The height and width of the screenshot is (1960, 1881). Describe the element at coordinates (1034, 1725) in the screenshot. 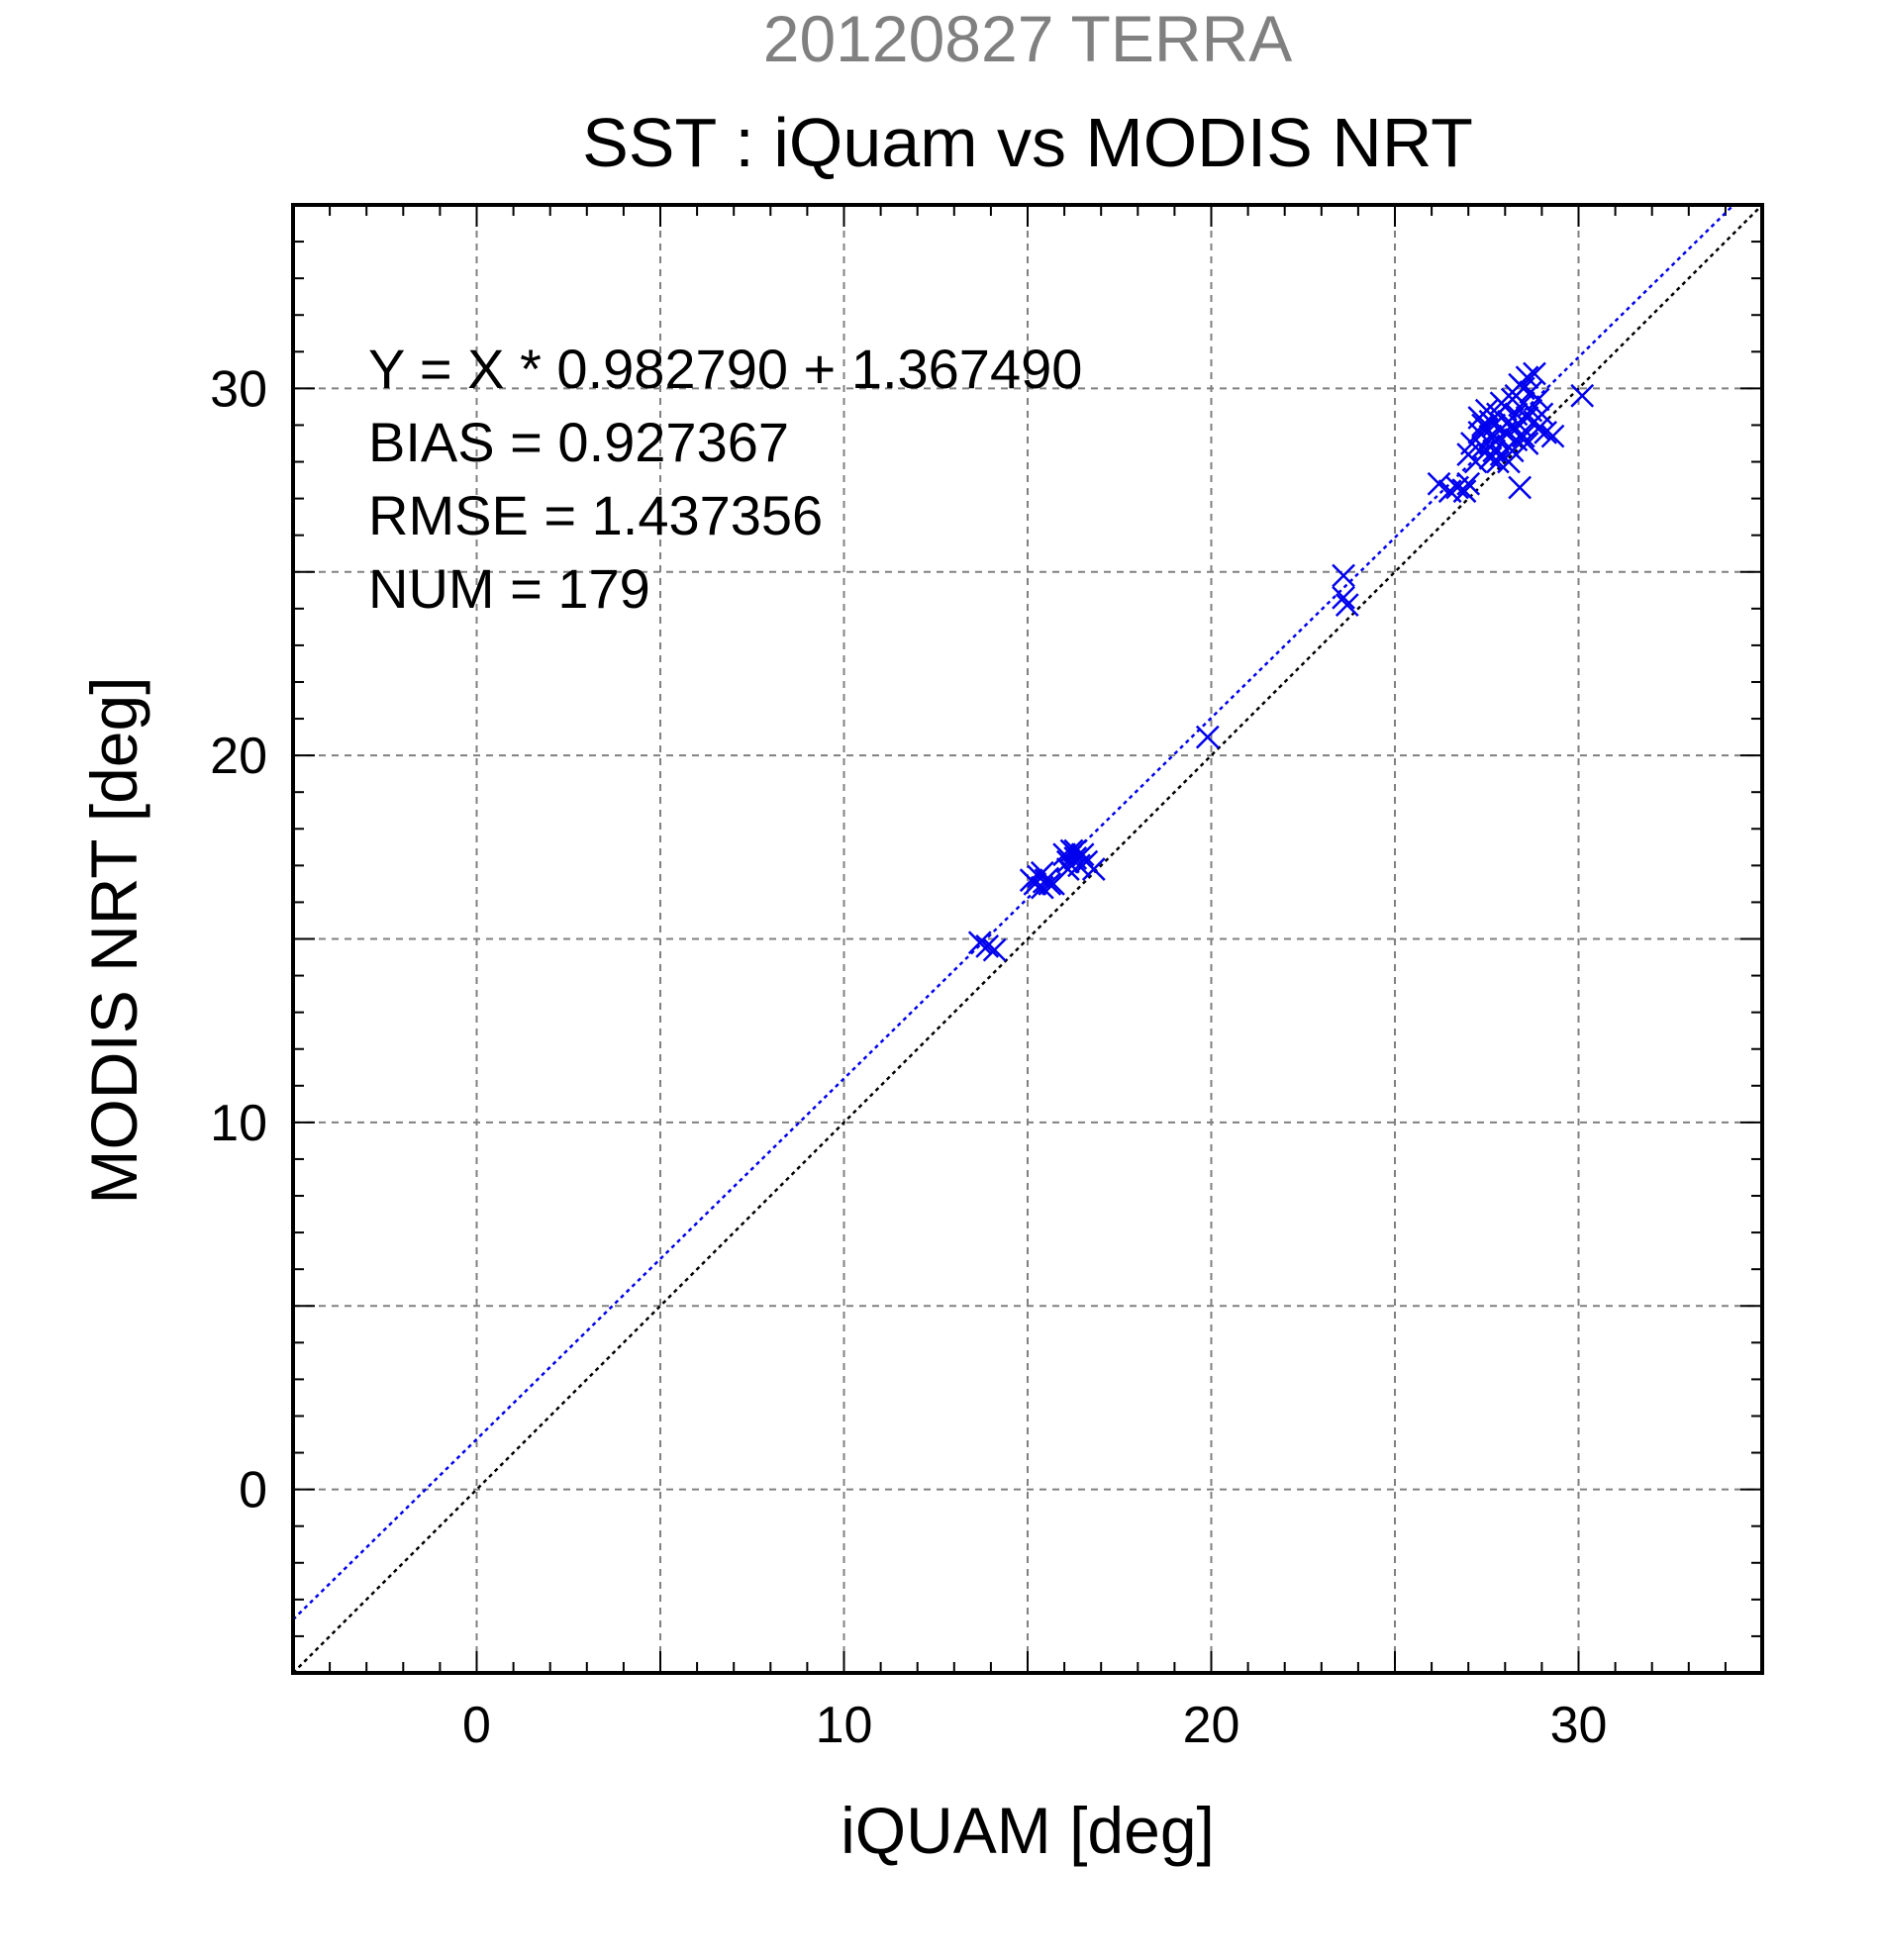

I see `x-tick-labels: 0 10 20 30` at that location.